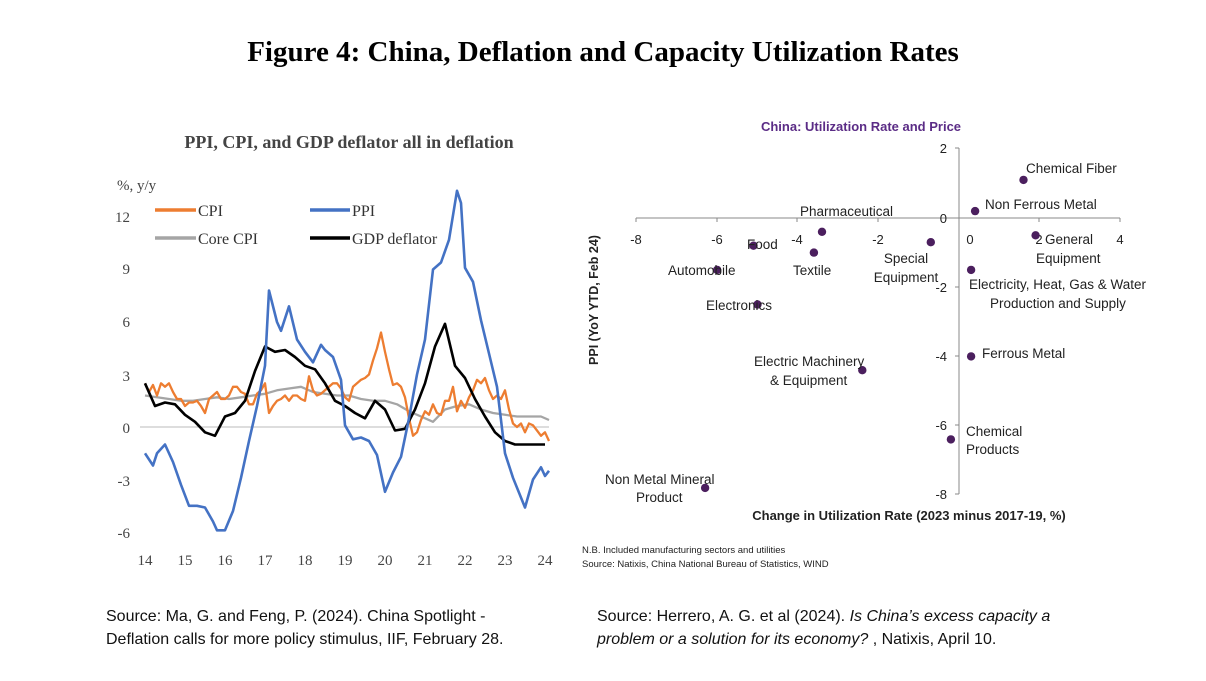  I want to click on point-label-textile: Textile, so click(812, 270).